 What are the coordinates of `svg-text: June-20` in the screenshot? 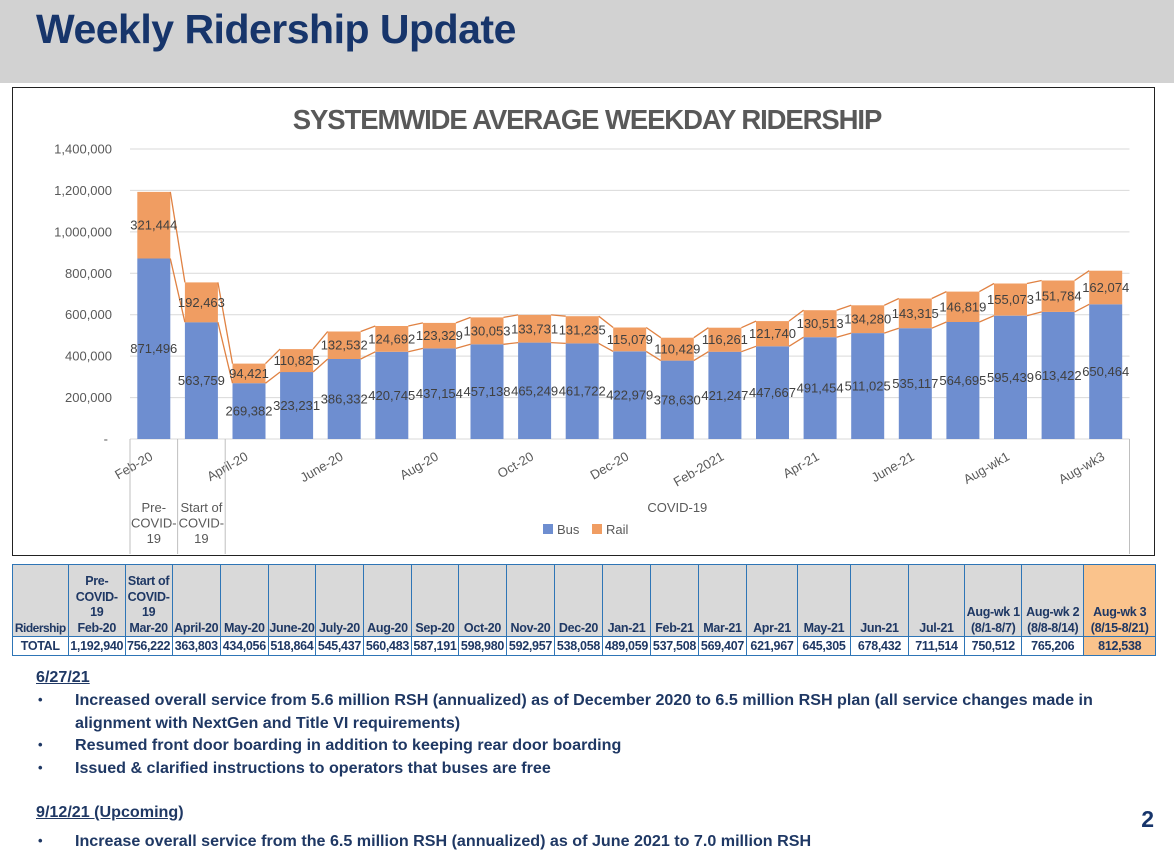 It's located at (322, 467).